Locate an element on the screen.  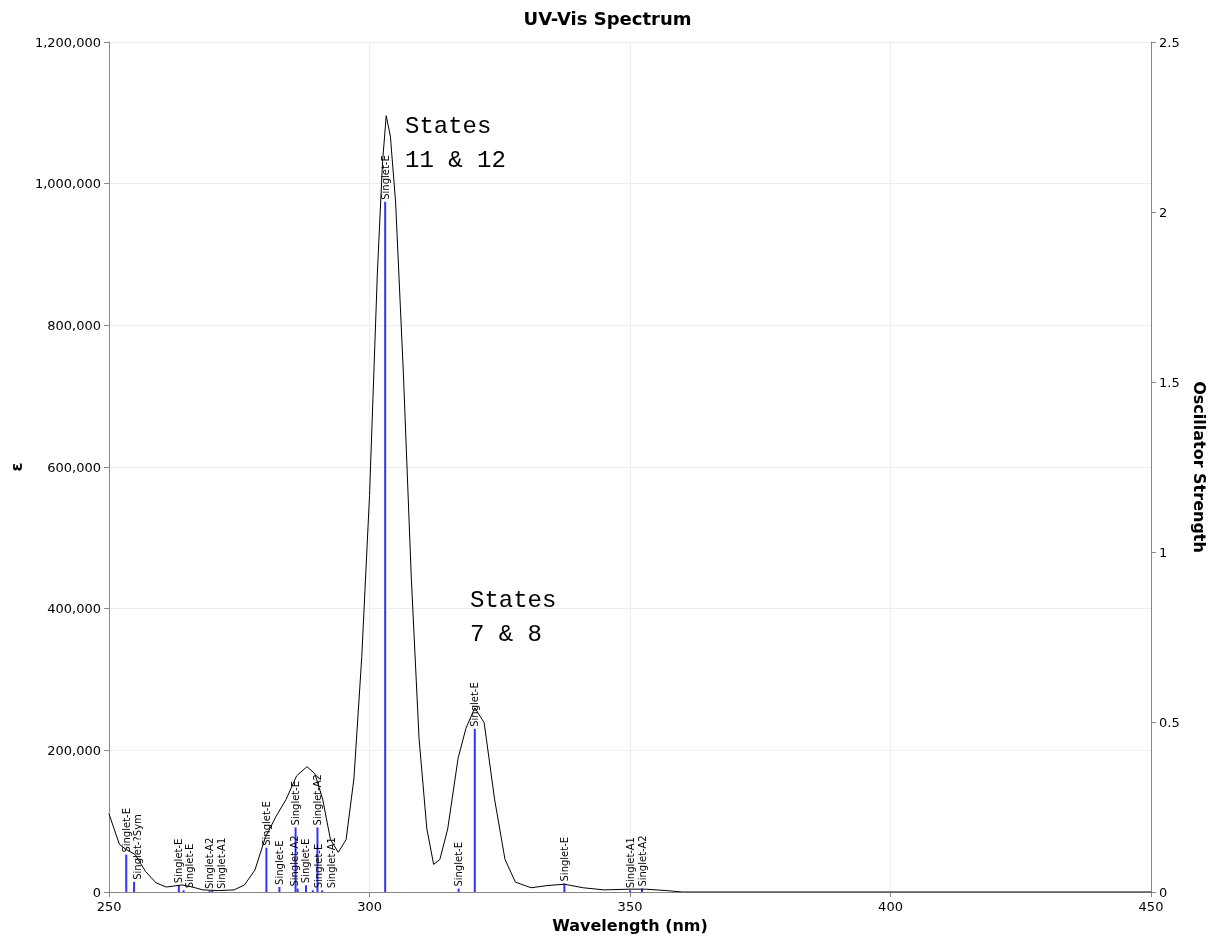
y-tick-label: 200,000 is located at coordinates (74, 750).